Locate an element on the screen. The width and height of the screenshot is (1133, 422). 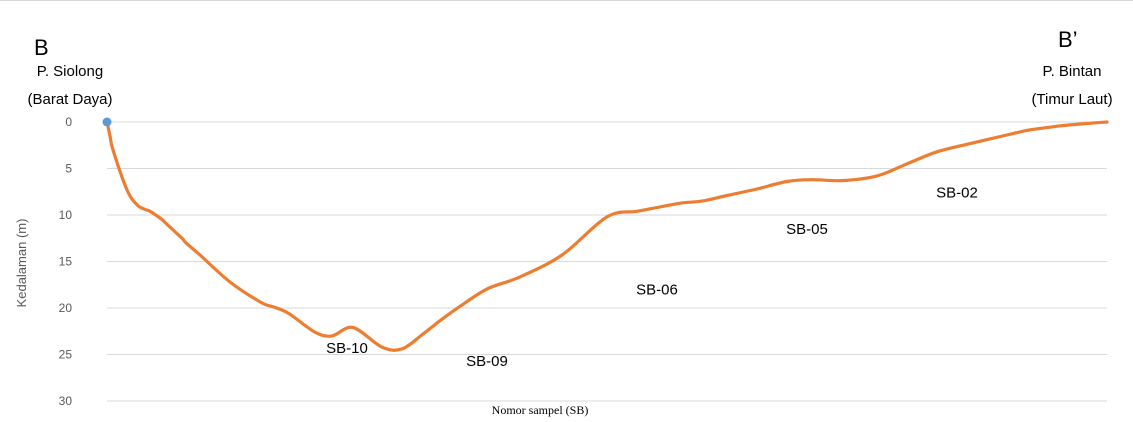
y-tick-label-10: 10 is located at coordinates (66, 215).